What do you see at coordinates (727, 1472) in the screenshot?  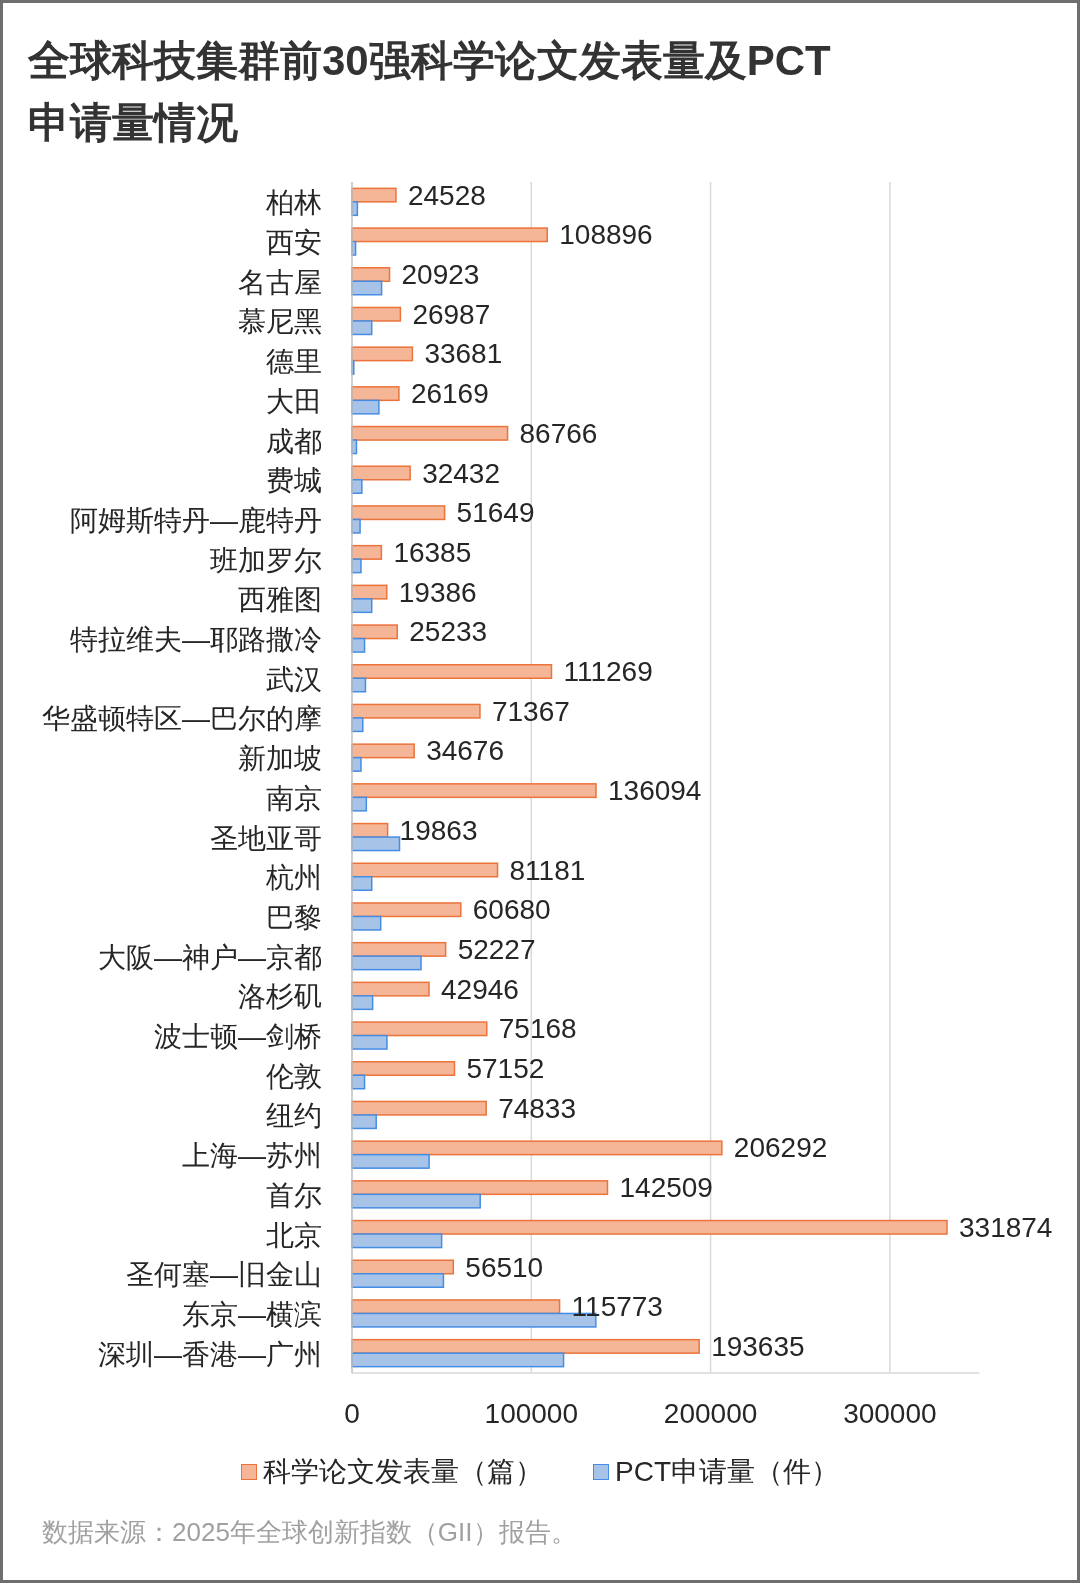 I see `legend-label: PCT申请量（件）` at bounding box center [727, 1472].